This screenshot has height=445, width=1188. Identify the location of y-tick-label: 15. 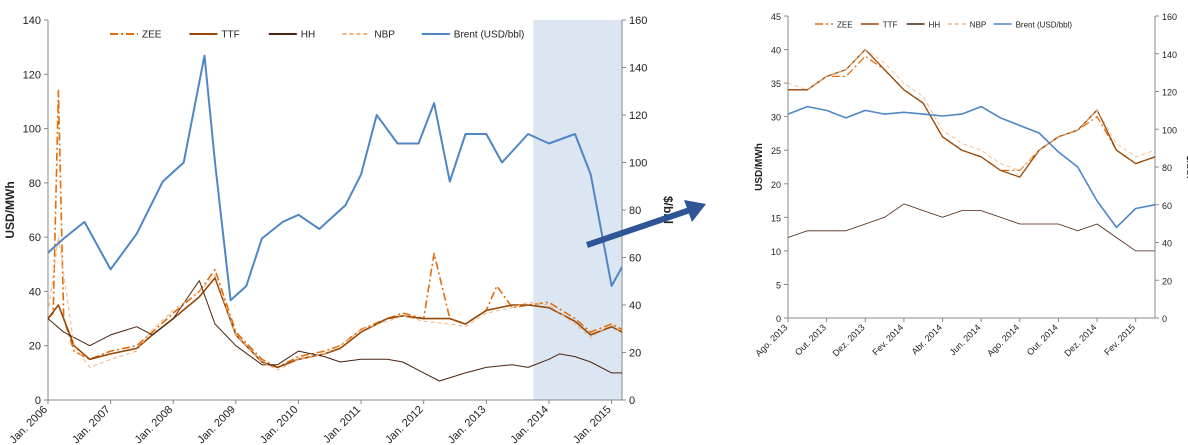
(776, 218).